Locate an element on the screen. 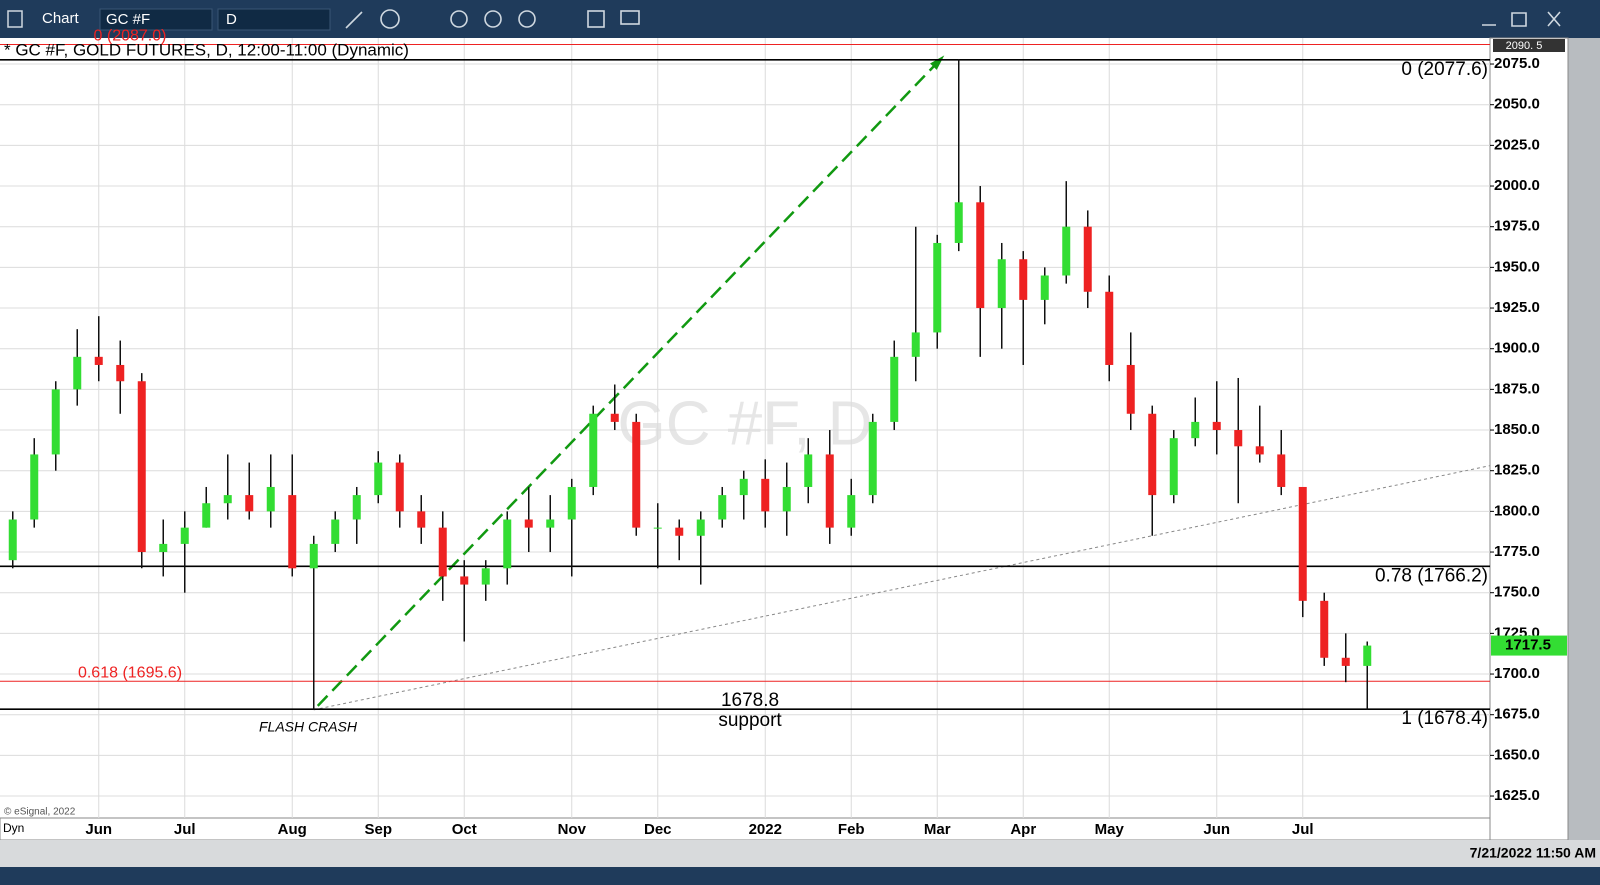 This screenshot has width=1600, height=885. y-tick-label: 1775.0 is located at coordinates (1517, 551).